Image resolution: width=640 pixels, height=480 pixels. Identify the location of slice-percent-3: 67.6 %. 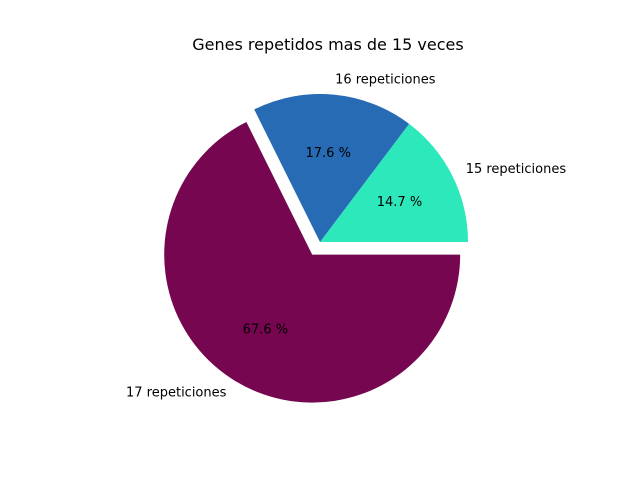
(265, 330).